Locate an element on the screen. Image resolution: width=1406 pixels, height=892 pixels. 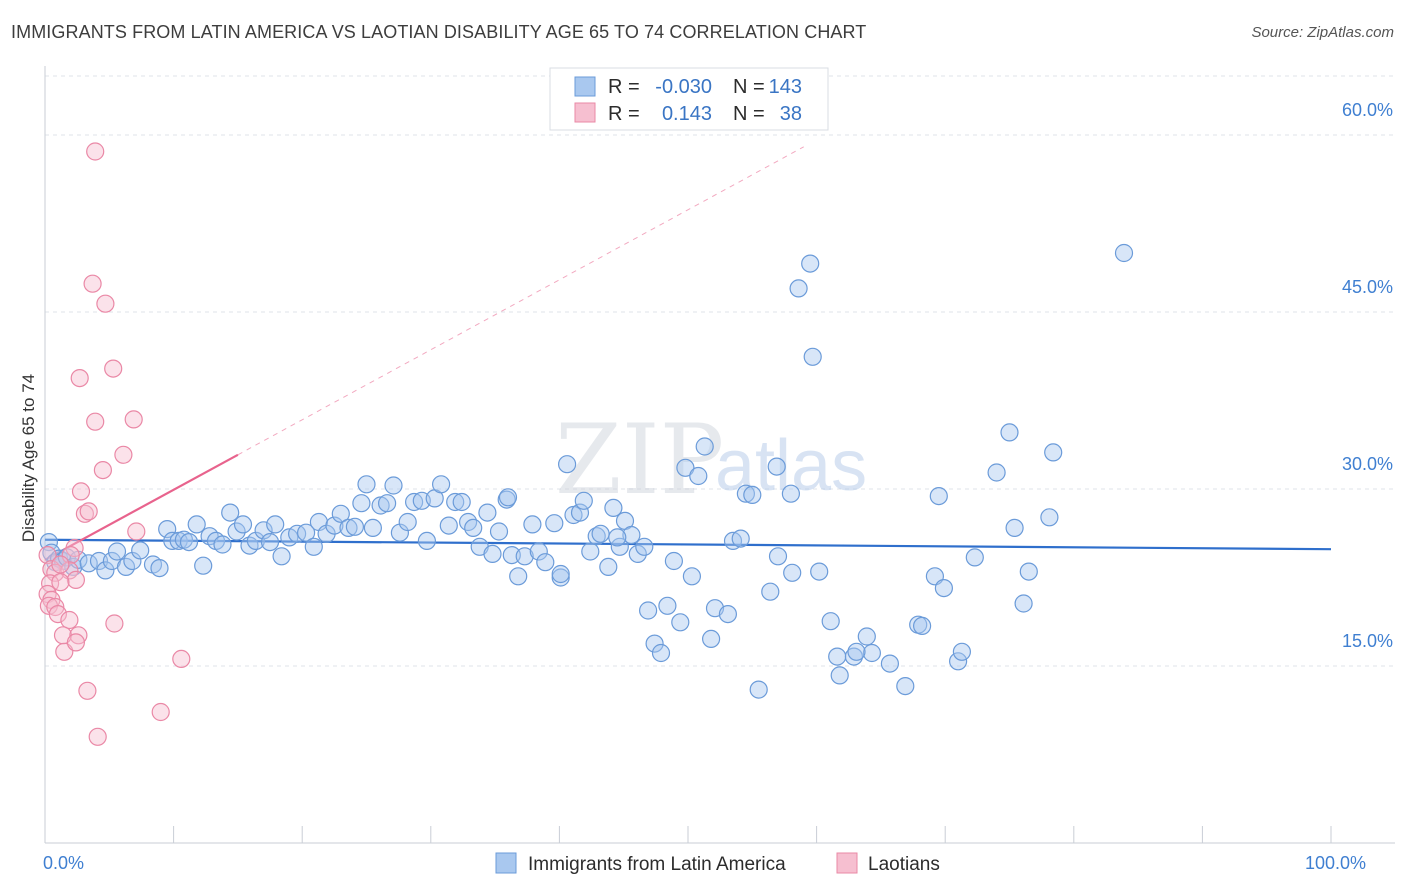
legend-frame is located at coordinates (689, 99).